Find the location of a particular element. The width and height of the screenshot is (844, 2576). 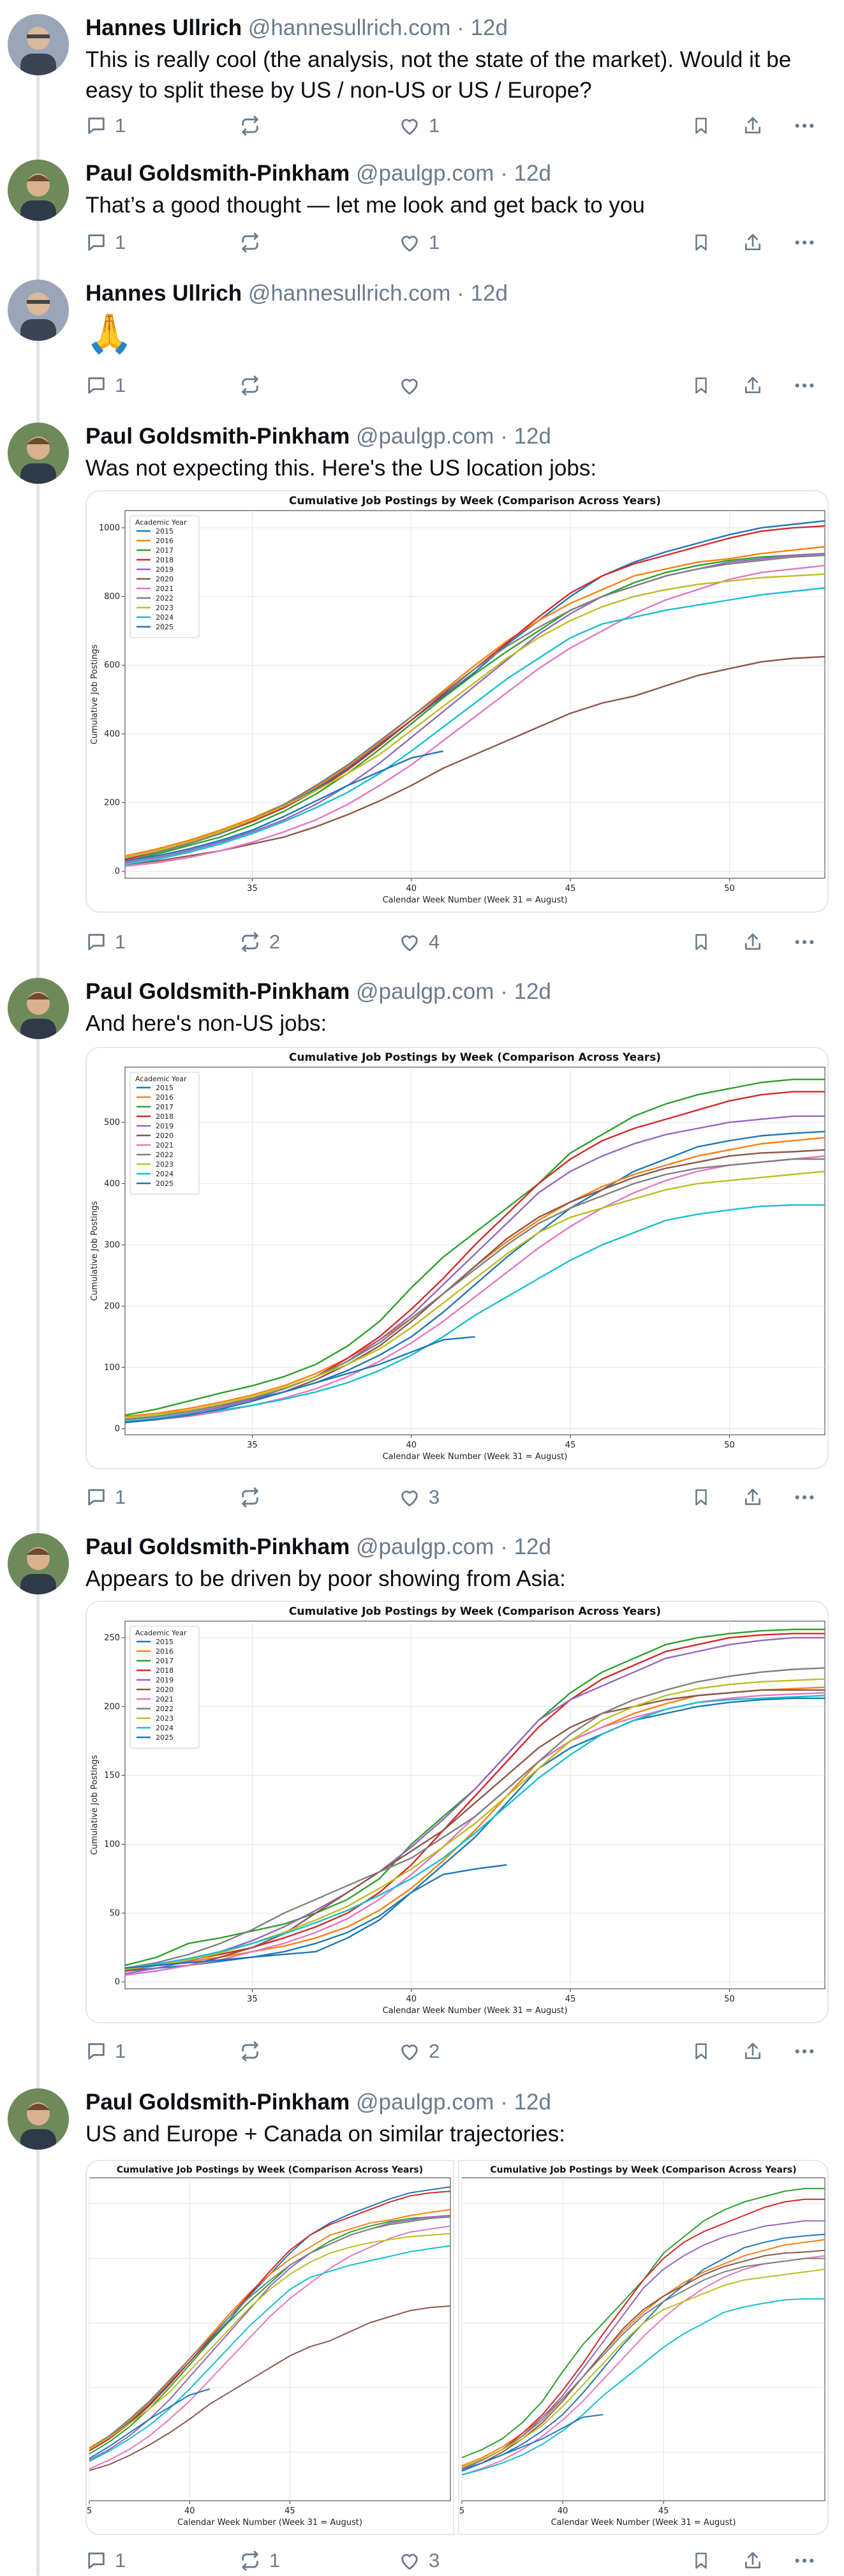

repost-count: 1 is located at coordinates (275, 2560).